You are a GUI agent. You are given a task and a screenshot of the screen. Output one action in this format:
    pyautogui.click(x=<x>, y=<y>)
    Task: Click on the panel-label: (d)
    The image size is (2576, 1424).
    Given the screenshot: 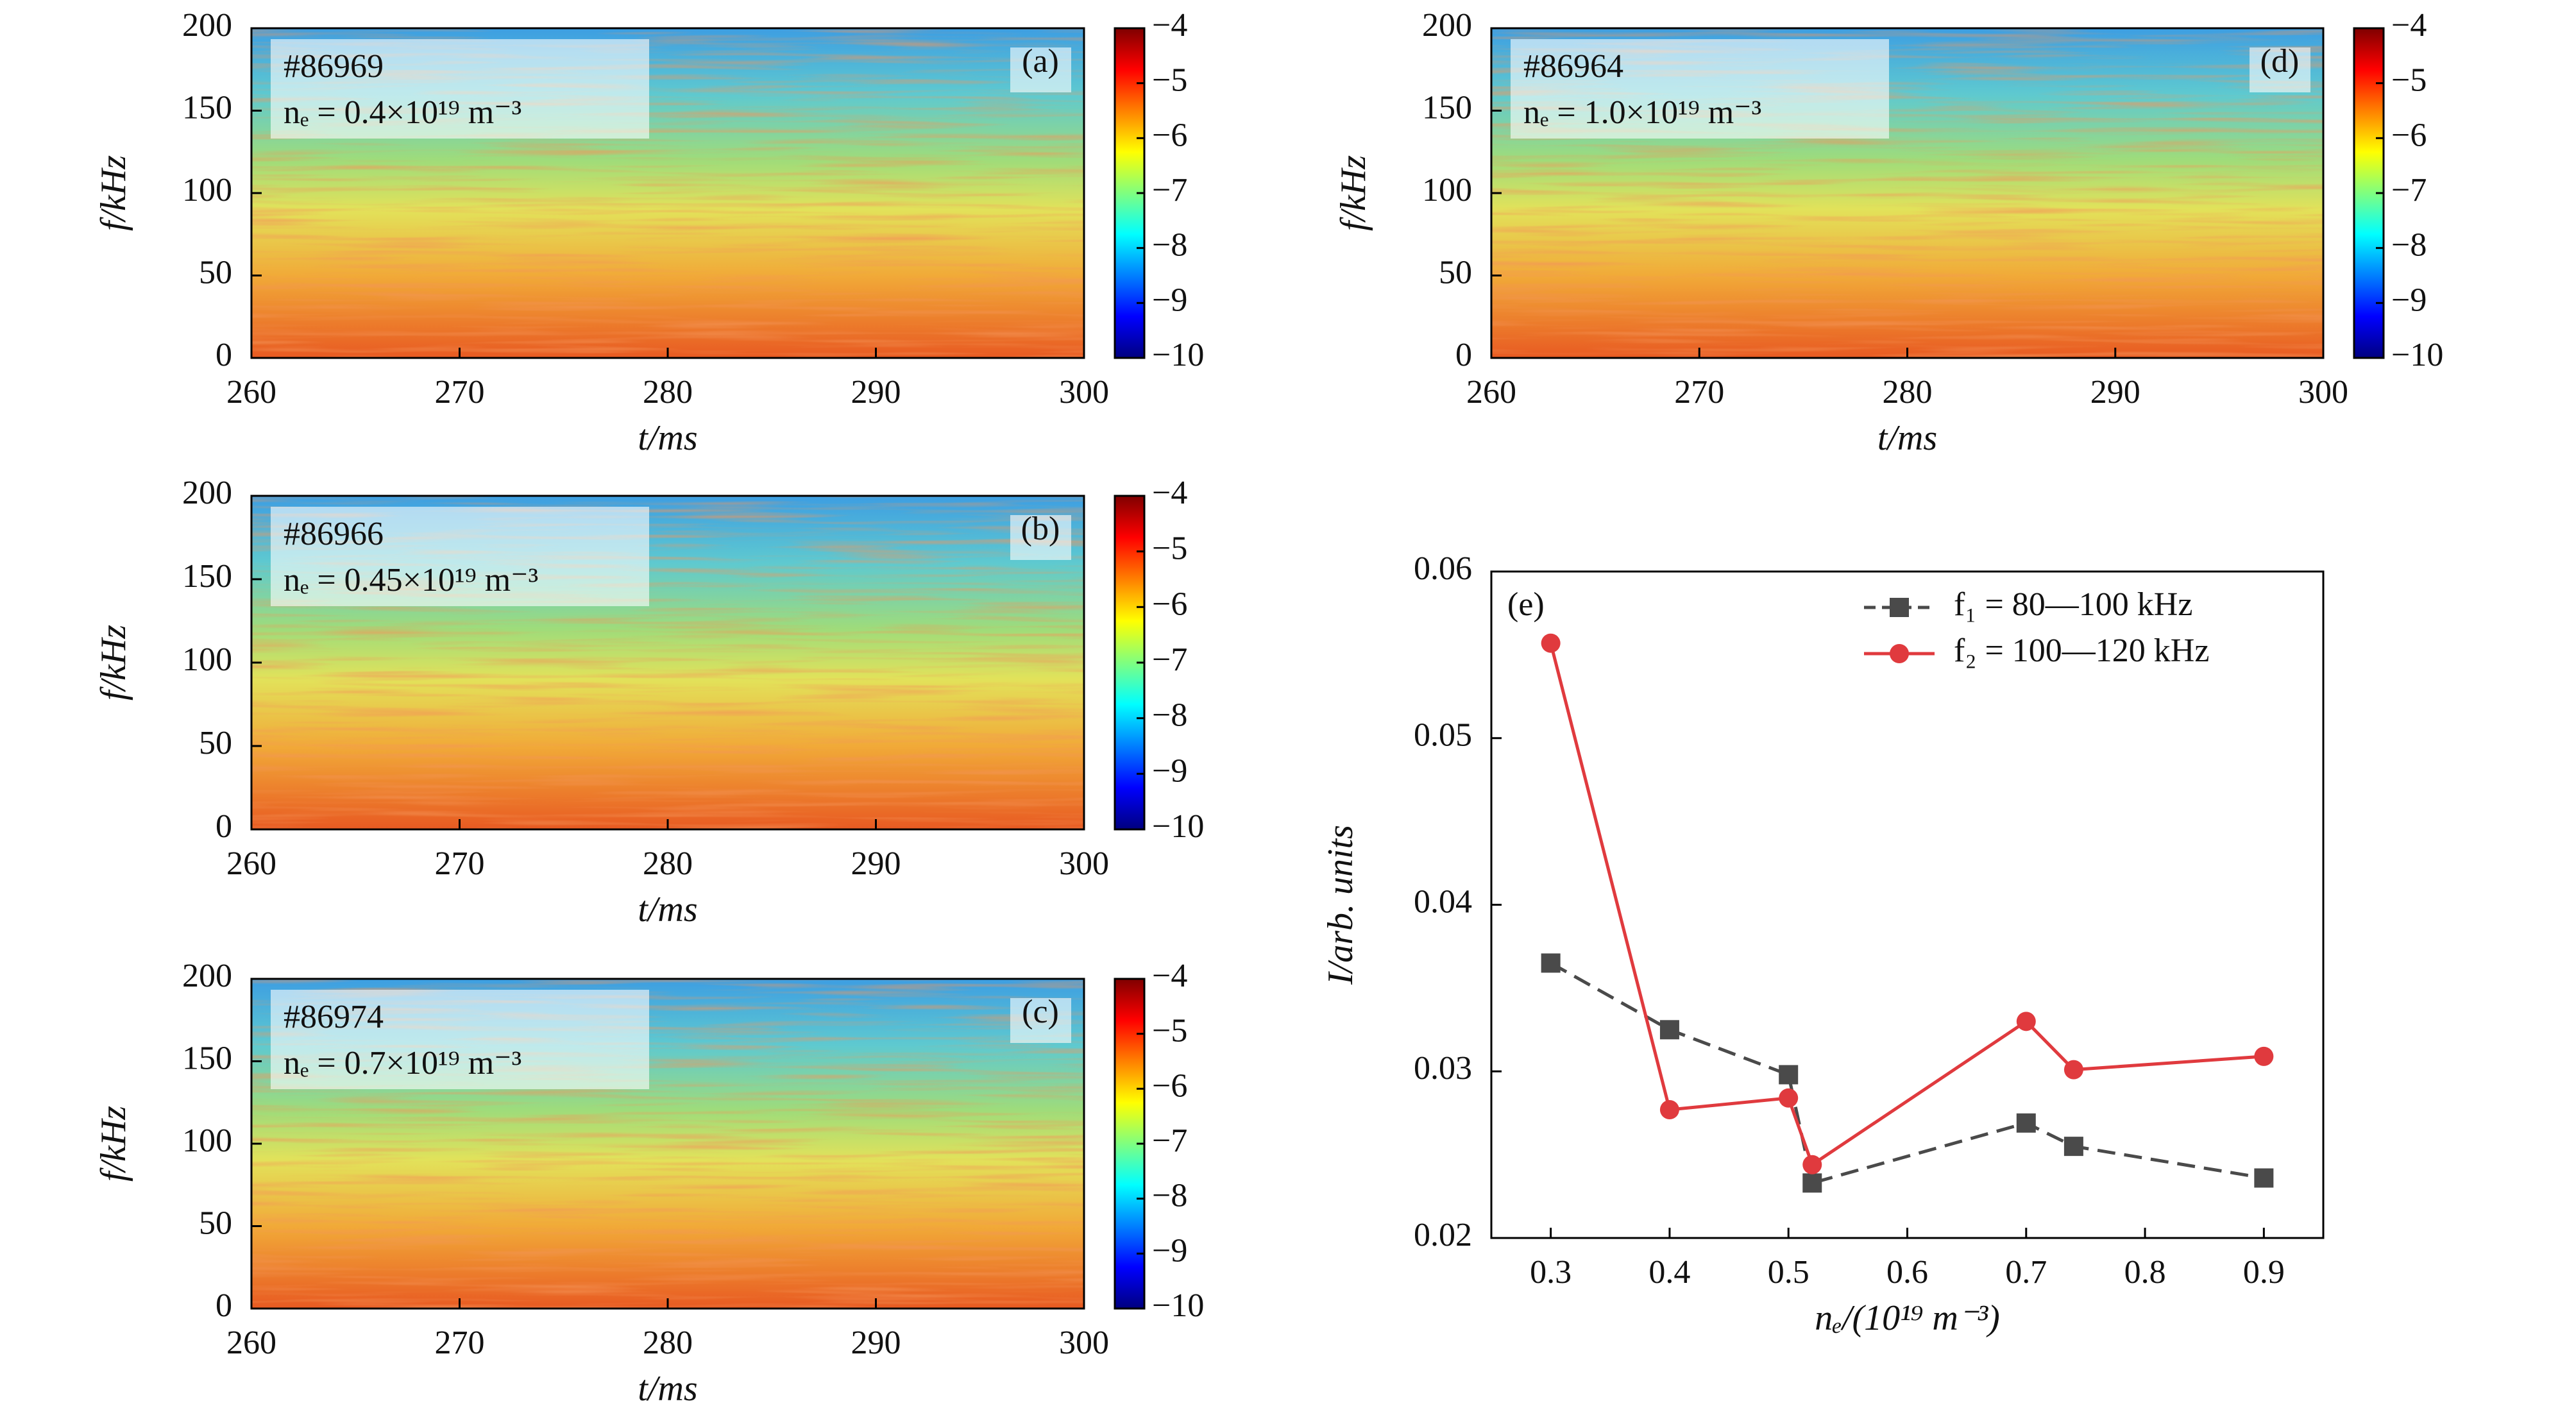 What is the action you would take?
    pyautogui.click(x=2280, y=61)
    